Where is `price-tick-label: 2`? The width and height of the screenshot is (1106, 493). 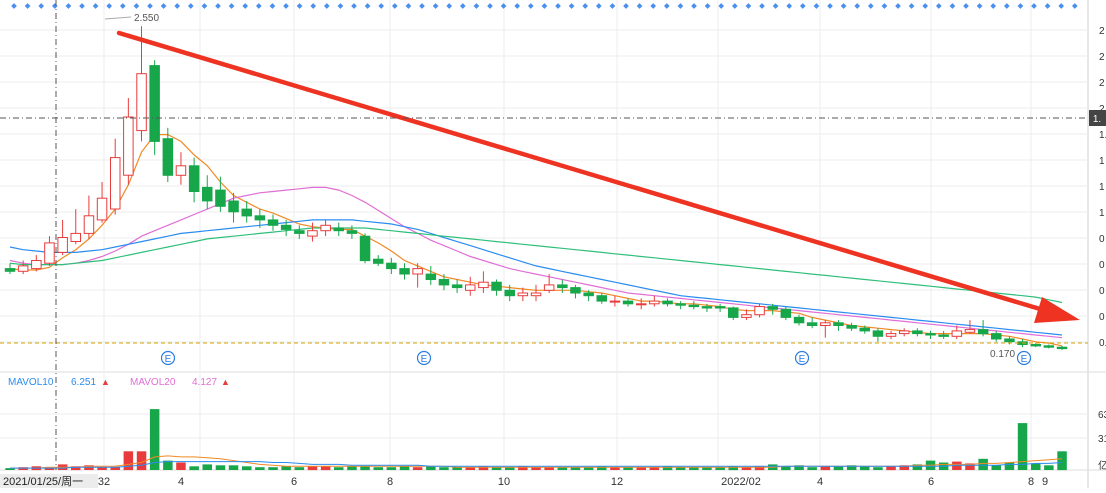 price-tick-label: 2 is located at coordinates (1102, 31).